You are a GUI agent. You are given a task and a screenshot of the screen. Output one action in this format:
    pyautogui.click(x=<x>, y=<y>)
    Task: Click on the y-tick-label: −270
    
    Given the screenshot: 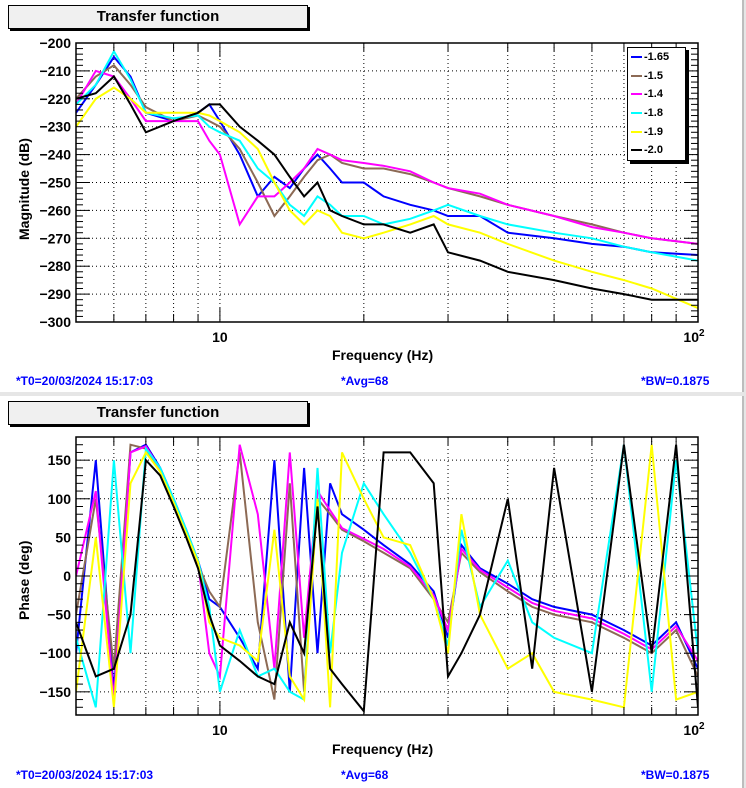 What is the action you would take?
    pyautogui.click(x=55, y=238)
    